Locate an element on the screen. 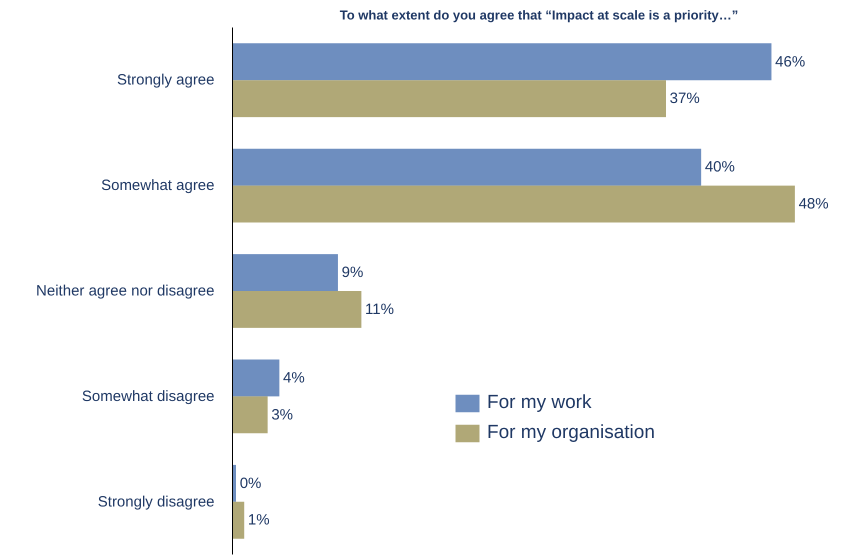  data-label: 1% is located at coordinates (259, 520).